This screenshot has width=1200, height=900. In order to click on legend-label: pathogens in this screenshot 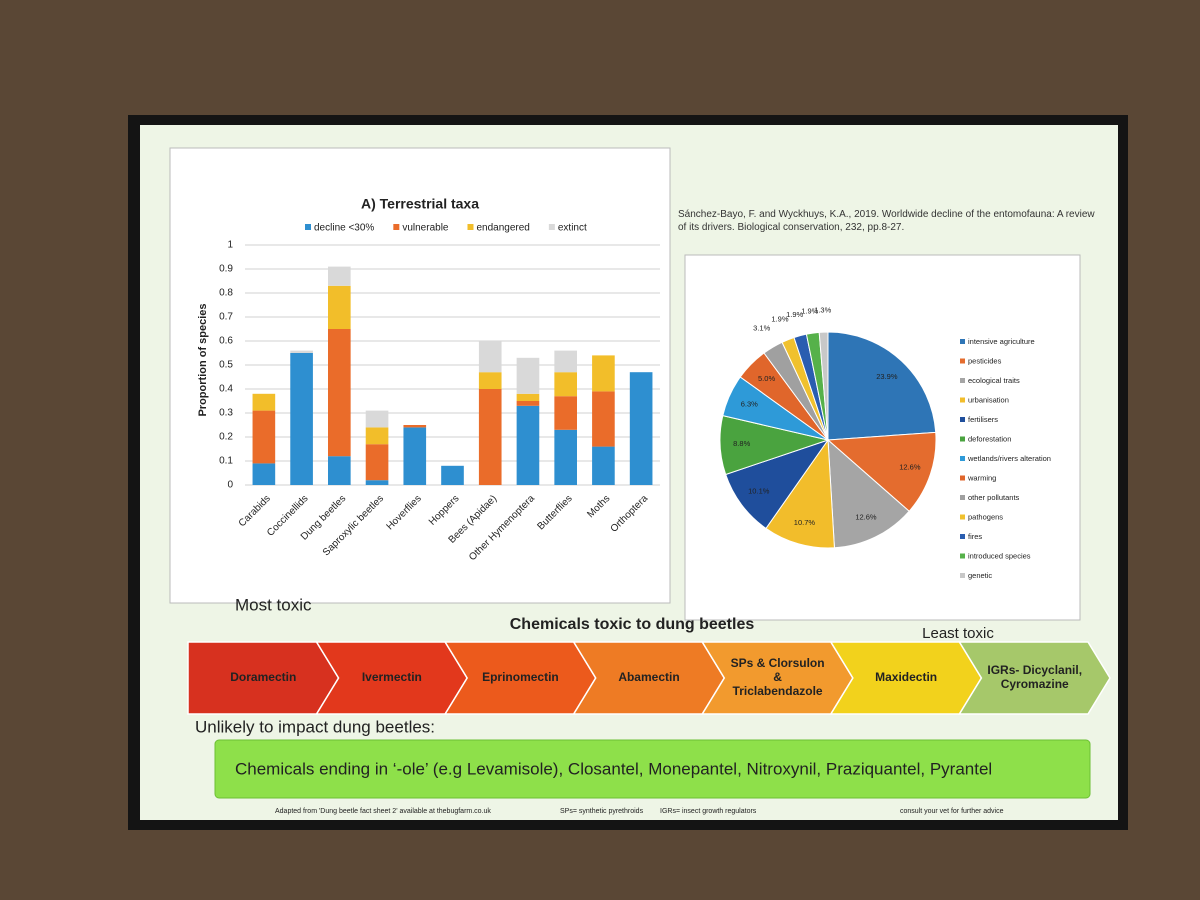, I will do `click(985, 516)`.